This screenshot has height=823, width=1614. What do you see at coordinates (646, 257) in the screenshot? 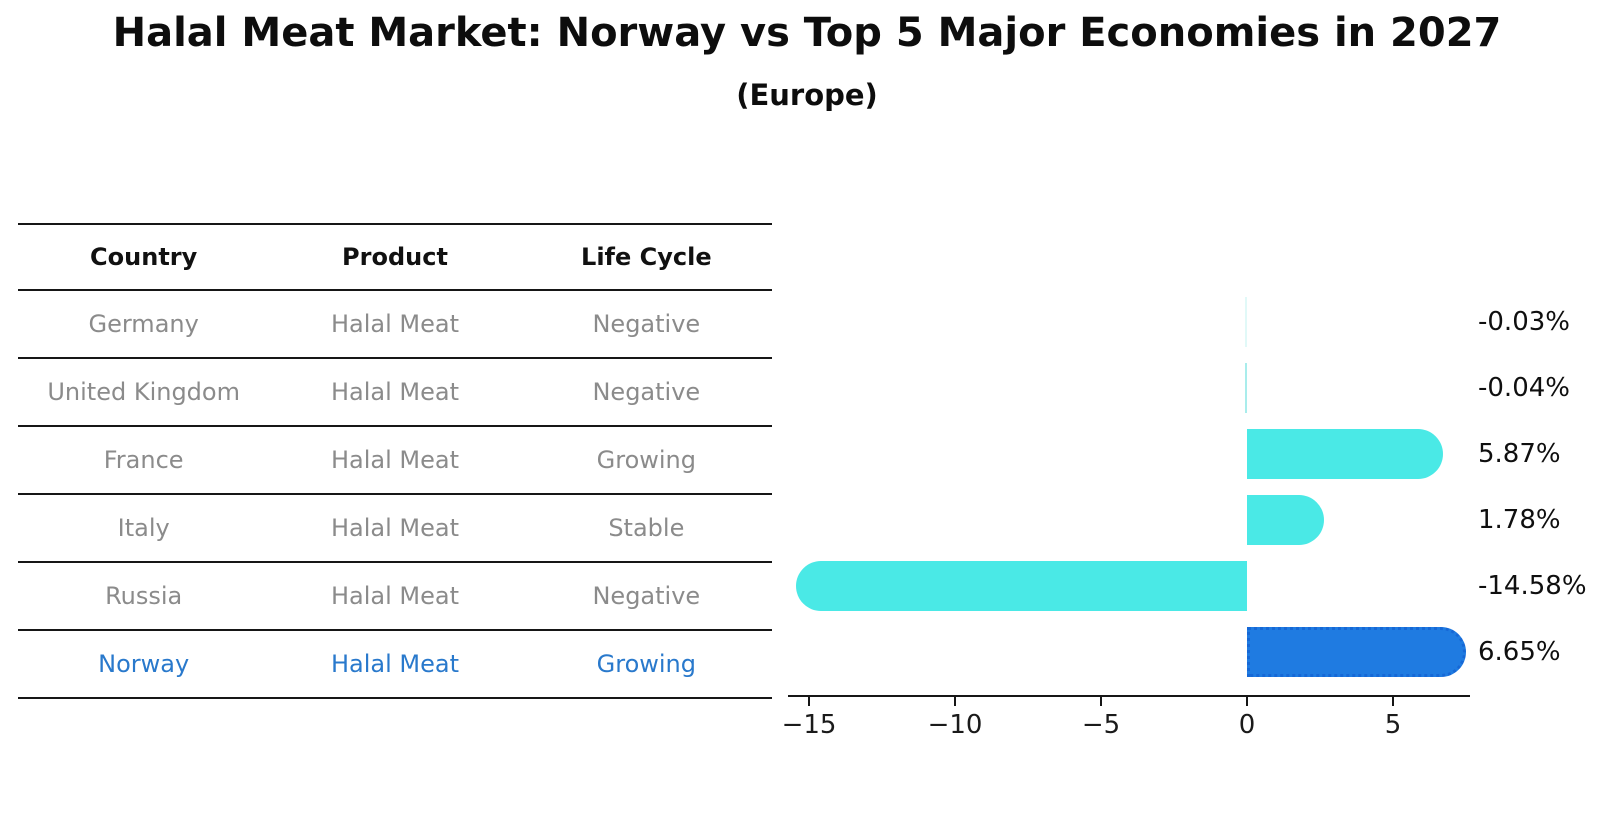
I see `col-header-life-cycle: Life Cycle` at bounding box center [646, 257].